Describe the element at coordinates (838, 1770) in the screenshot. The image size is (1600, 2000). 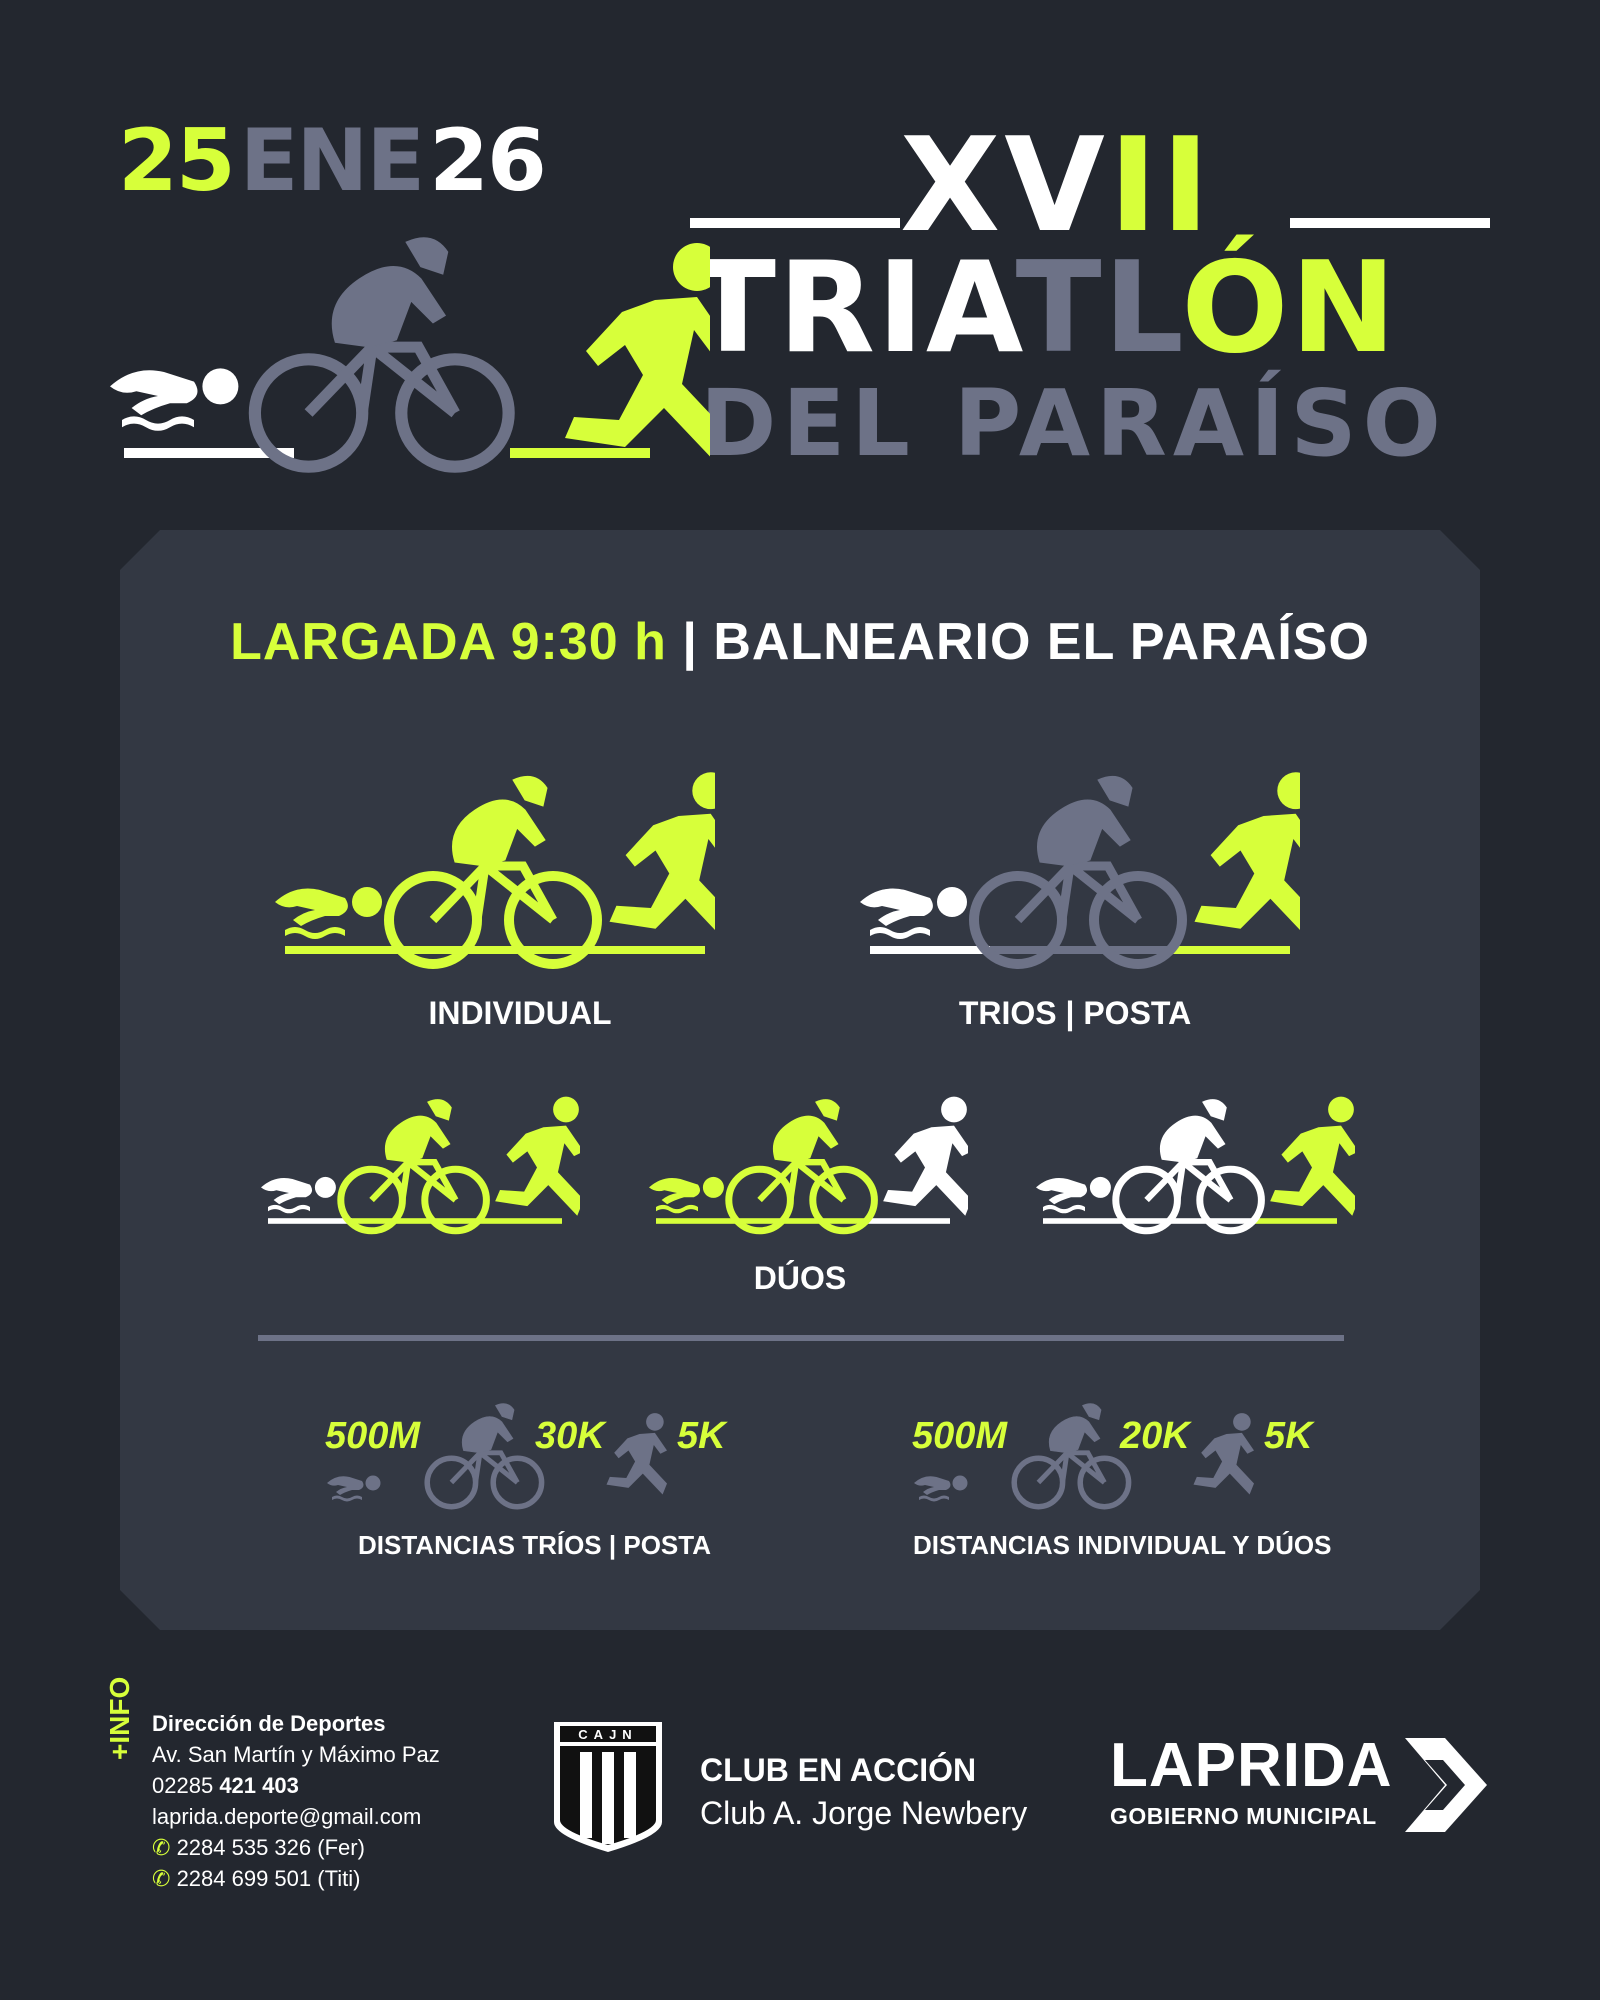
I see `club-title: CLUB EN ACCIÓN` at that location.